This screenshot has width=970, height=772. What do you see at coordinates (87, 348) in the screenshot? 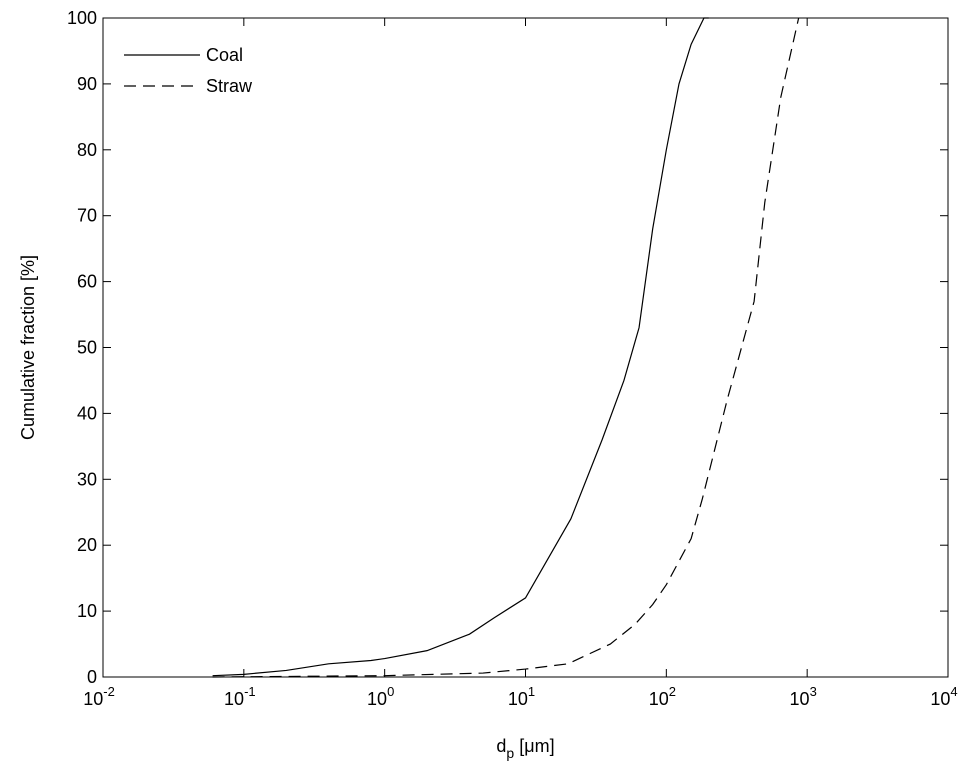
I see `y-tick-label: 50` at bounding box center [87, 348].